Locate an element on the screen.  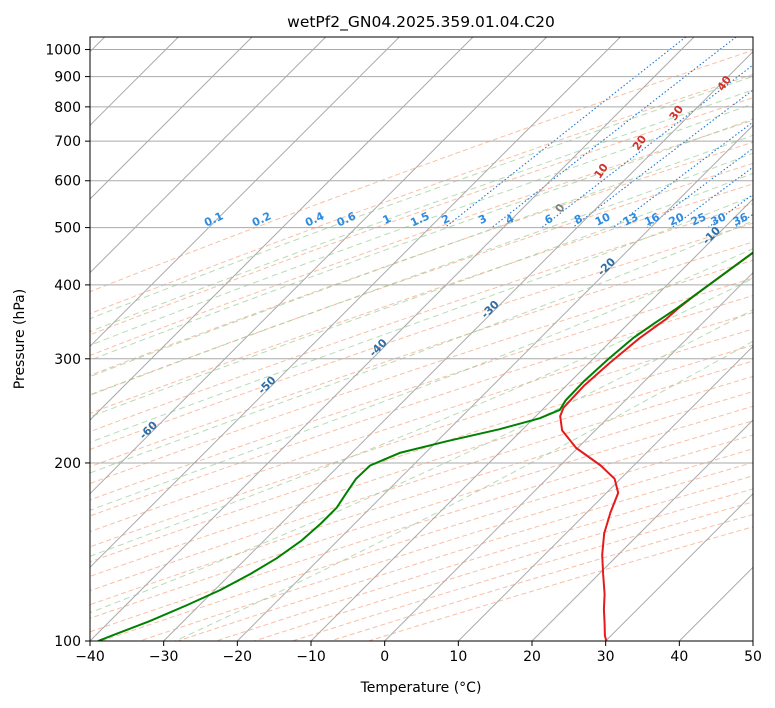
y-tick-label: 900 is located at coordinates (67, 78).